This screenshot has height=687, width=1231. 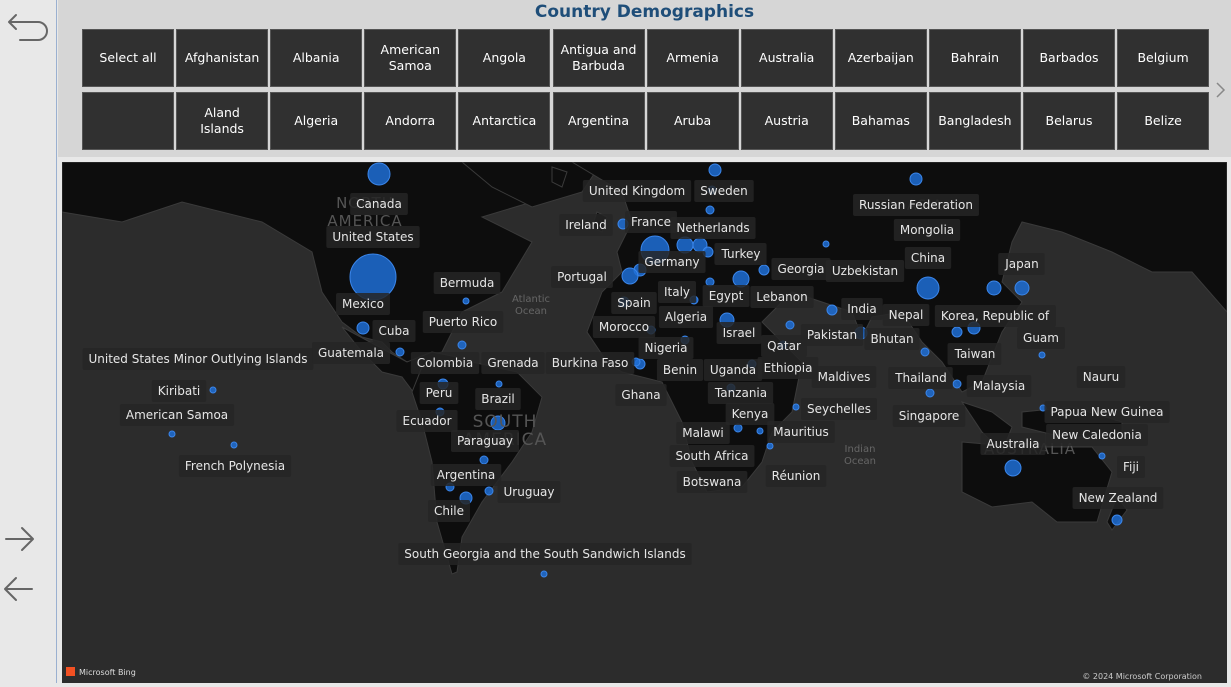 I want to click on back-button, so click(x=28, y=27).